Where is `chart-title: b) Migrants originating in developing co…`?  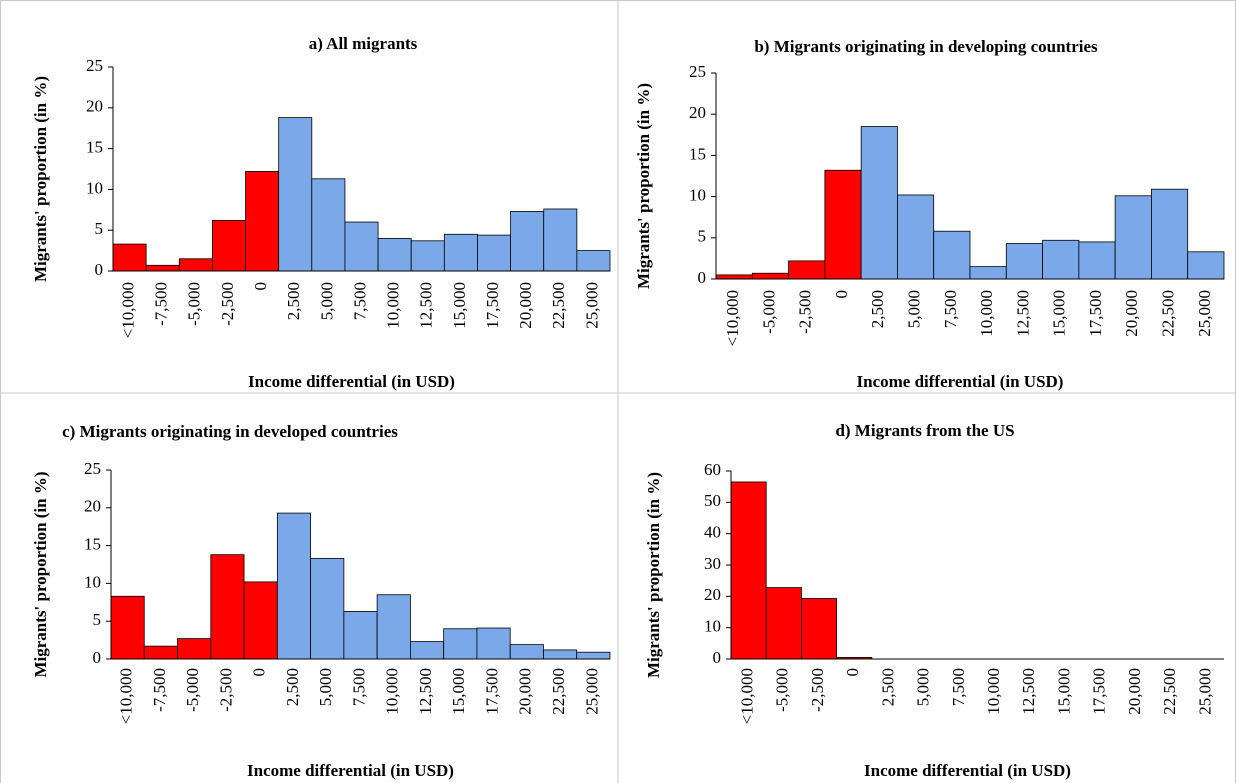 chart-title: b) Migrants originating in developing co… is located at coordinates (926, 46).